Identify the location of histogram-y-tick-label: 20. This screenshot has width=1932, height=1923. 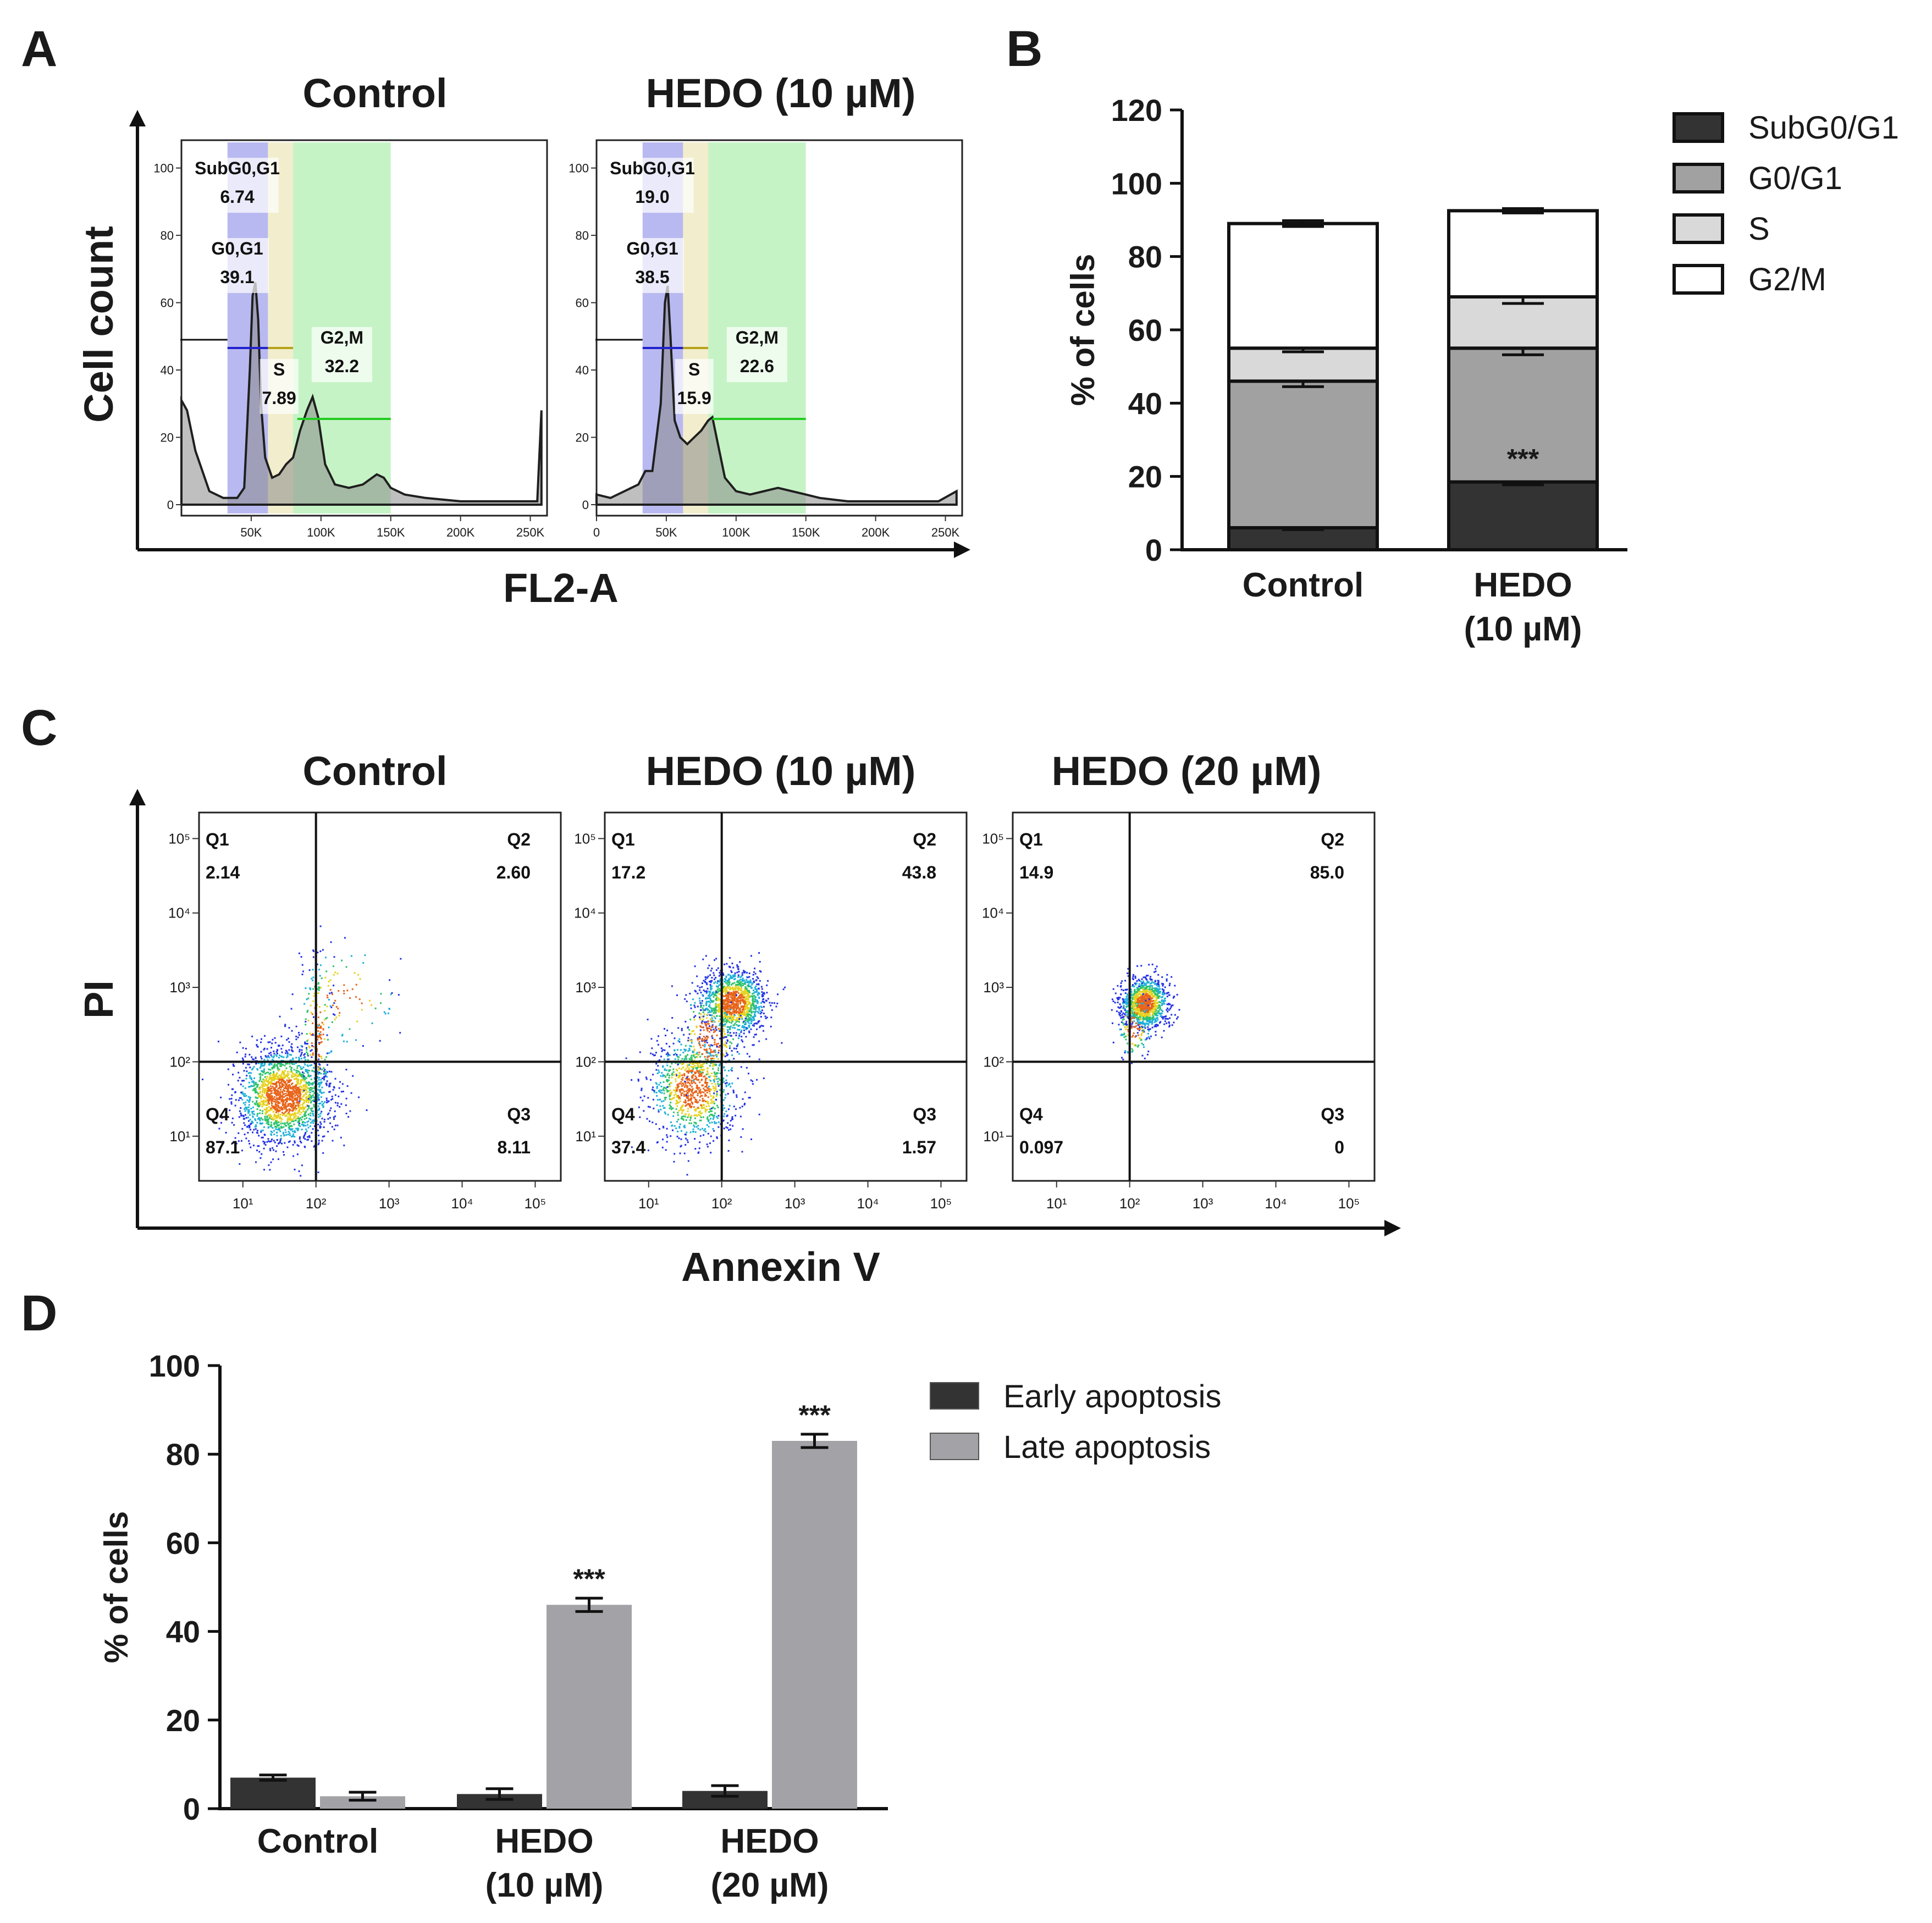
(582, 438).